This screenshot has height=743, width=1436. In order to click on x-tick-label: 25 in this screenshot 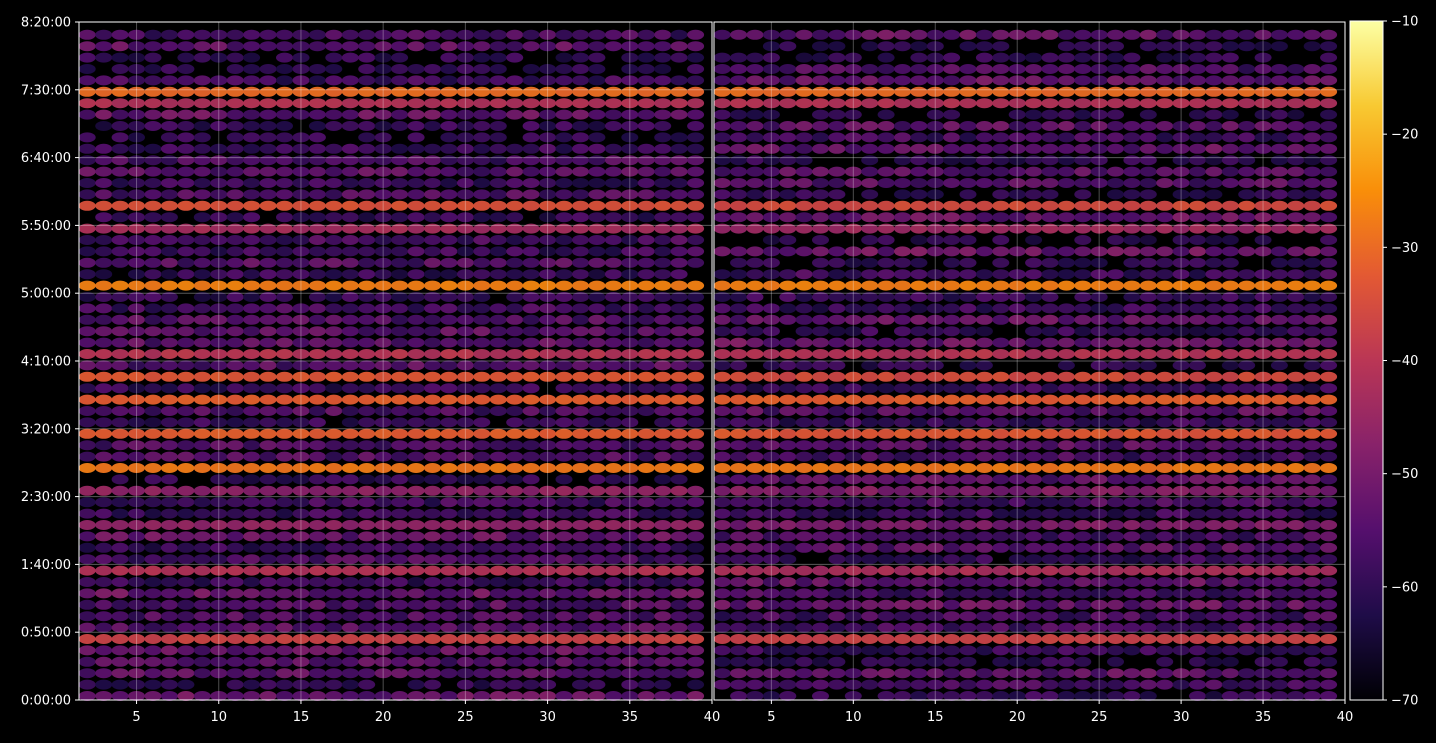, I will do `click(465, 717)`.